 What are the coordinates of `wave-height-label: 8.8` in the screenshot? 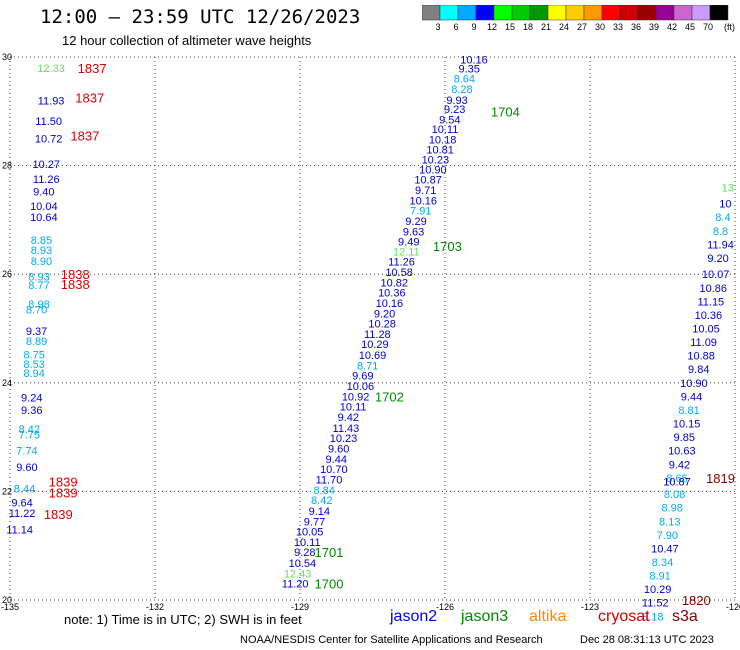 It's located at (720, 232).